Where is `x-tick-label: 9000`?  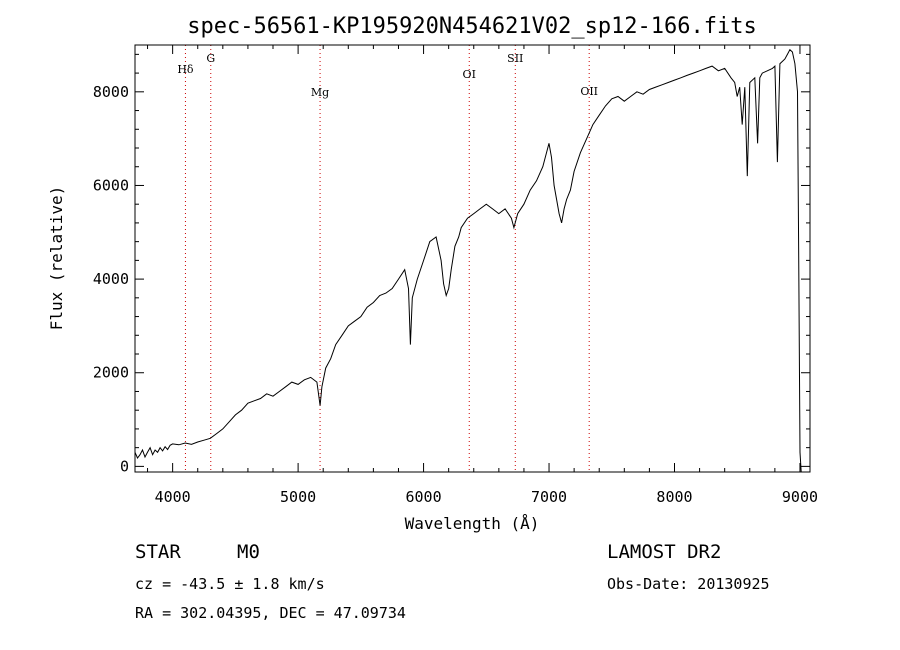
x-tick-label: 9000 is located at coordinates (800, 497).